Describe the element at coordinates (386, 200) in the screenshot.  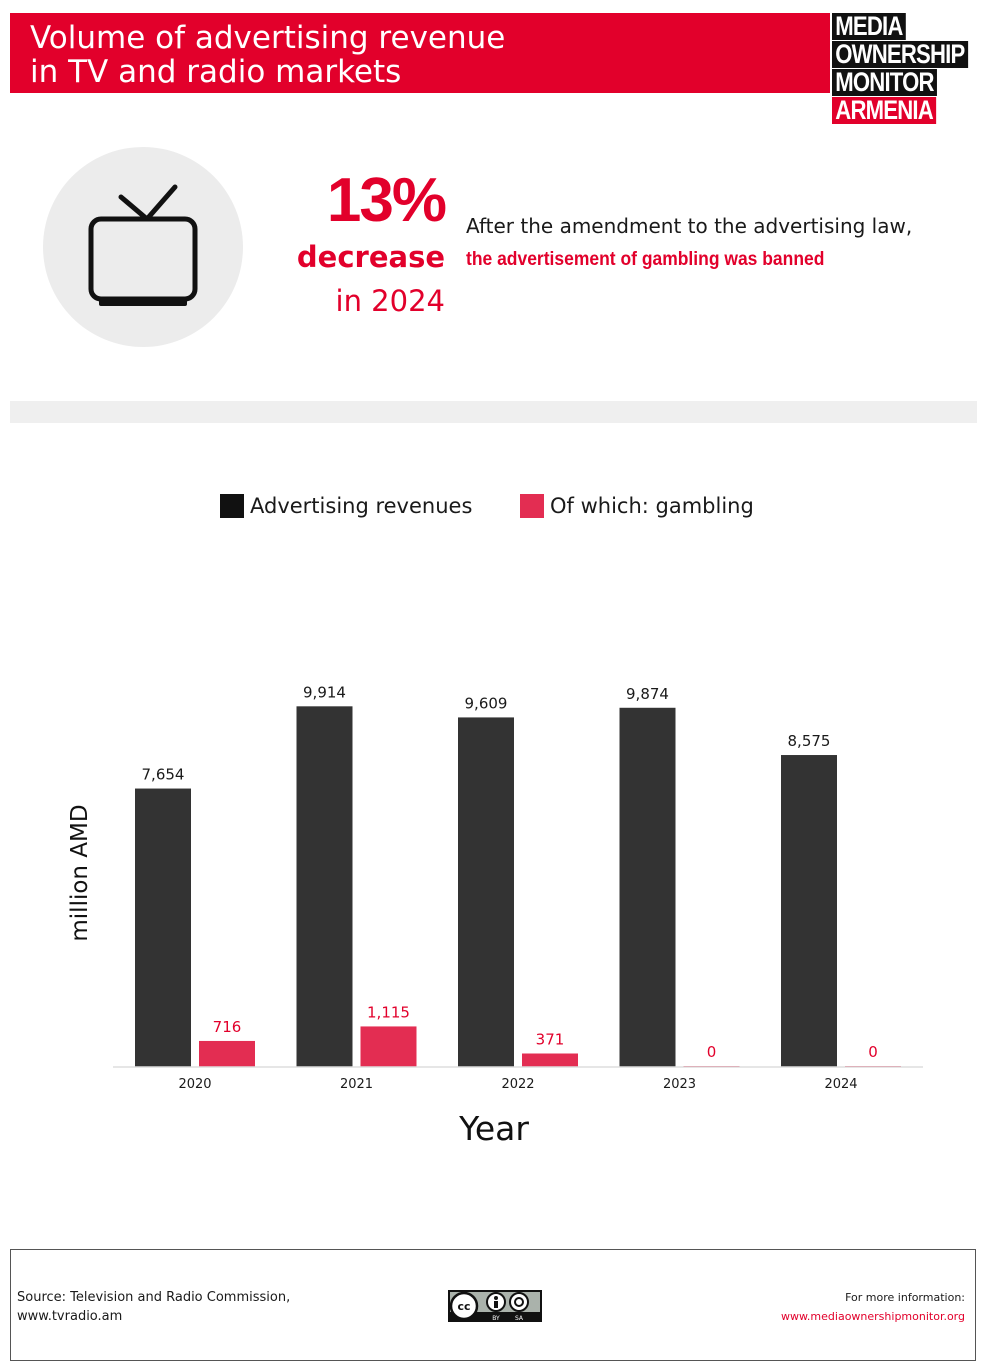
I see `kpi-percent: 13%` at that location.